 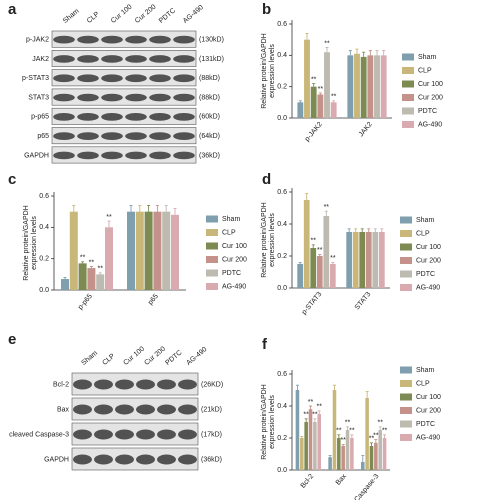 I want to click on legend-label: PDTC, so click(x=427, y=111).